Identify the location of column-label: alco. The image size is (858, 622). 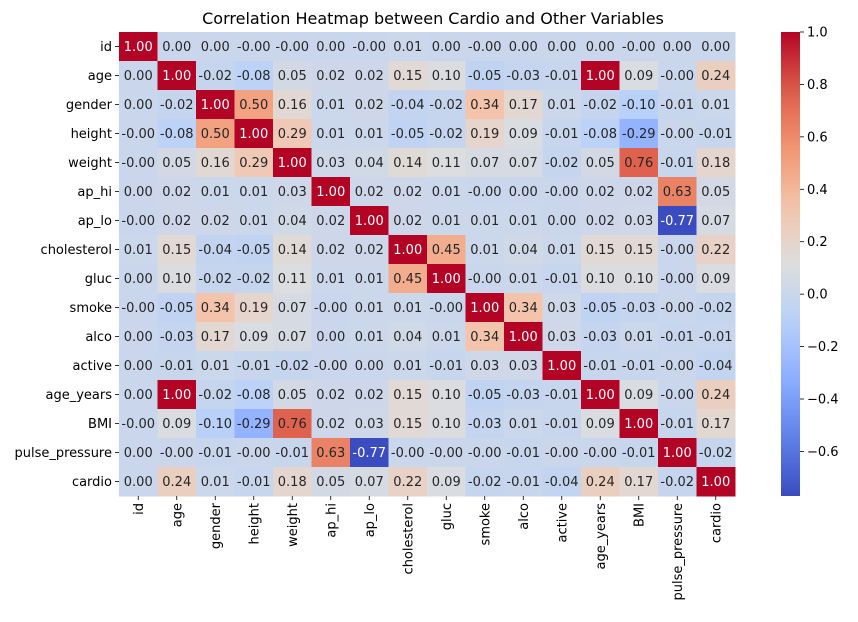
(524, 516).